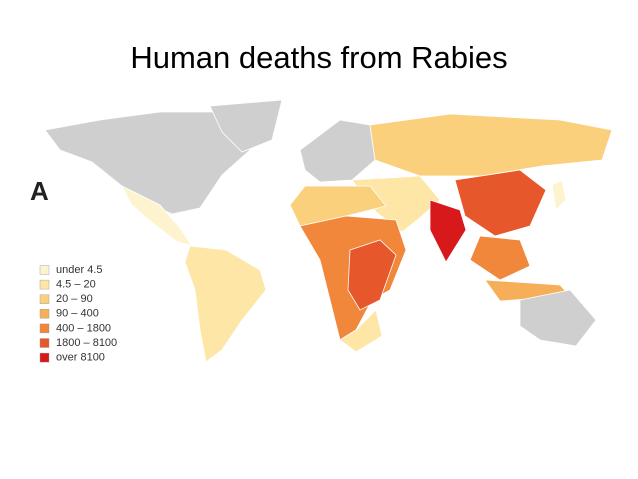 The height and width of the screenshot is (479, 638). Describe the element at coordinates (225, 304) in the screenshot. I see `south-america` at that location.